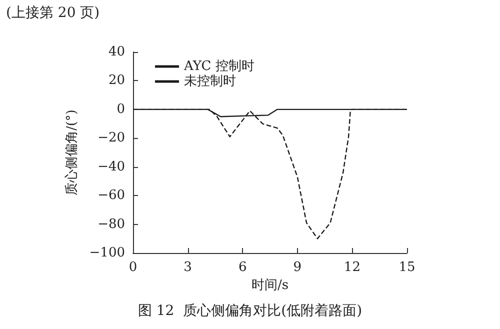  Describe the element at coordinates (120, 109) in the screenshot. I see `y-tick-label: 0` at that location.